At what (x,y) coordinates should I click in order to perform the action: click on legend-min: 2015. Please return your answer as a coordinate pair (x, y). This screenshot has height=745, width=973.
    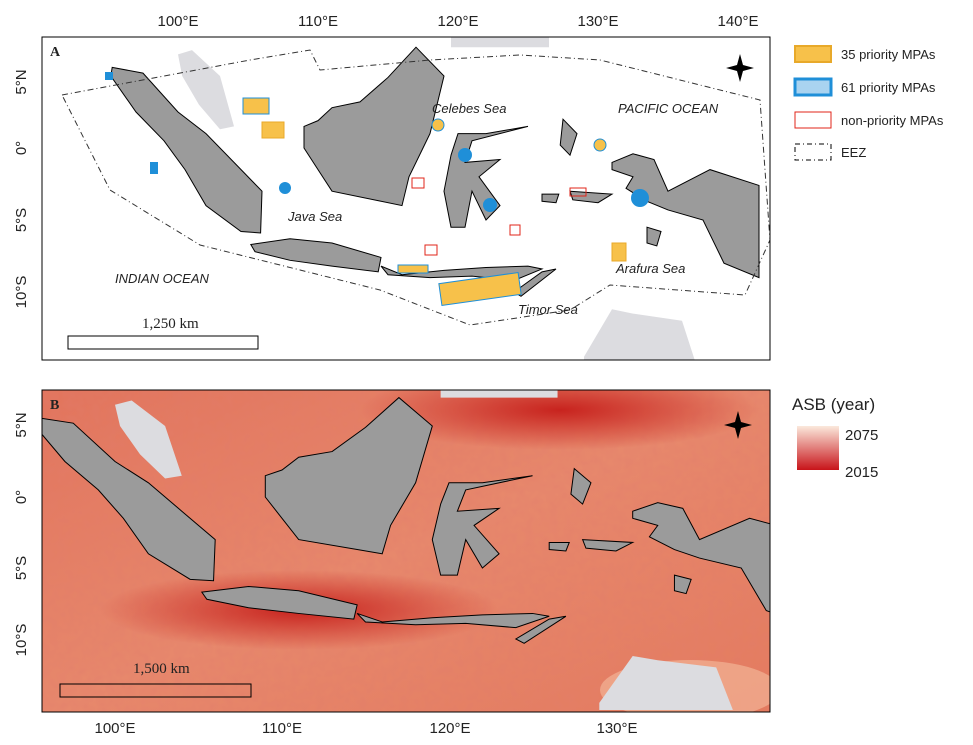
    Looking at the image, I should click on (861, 472).